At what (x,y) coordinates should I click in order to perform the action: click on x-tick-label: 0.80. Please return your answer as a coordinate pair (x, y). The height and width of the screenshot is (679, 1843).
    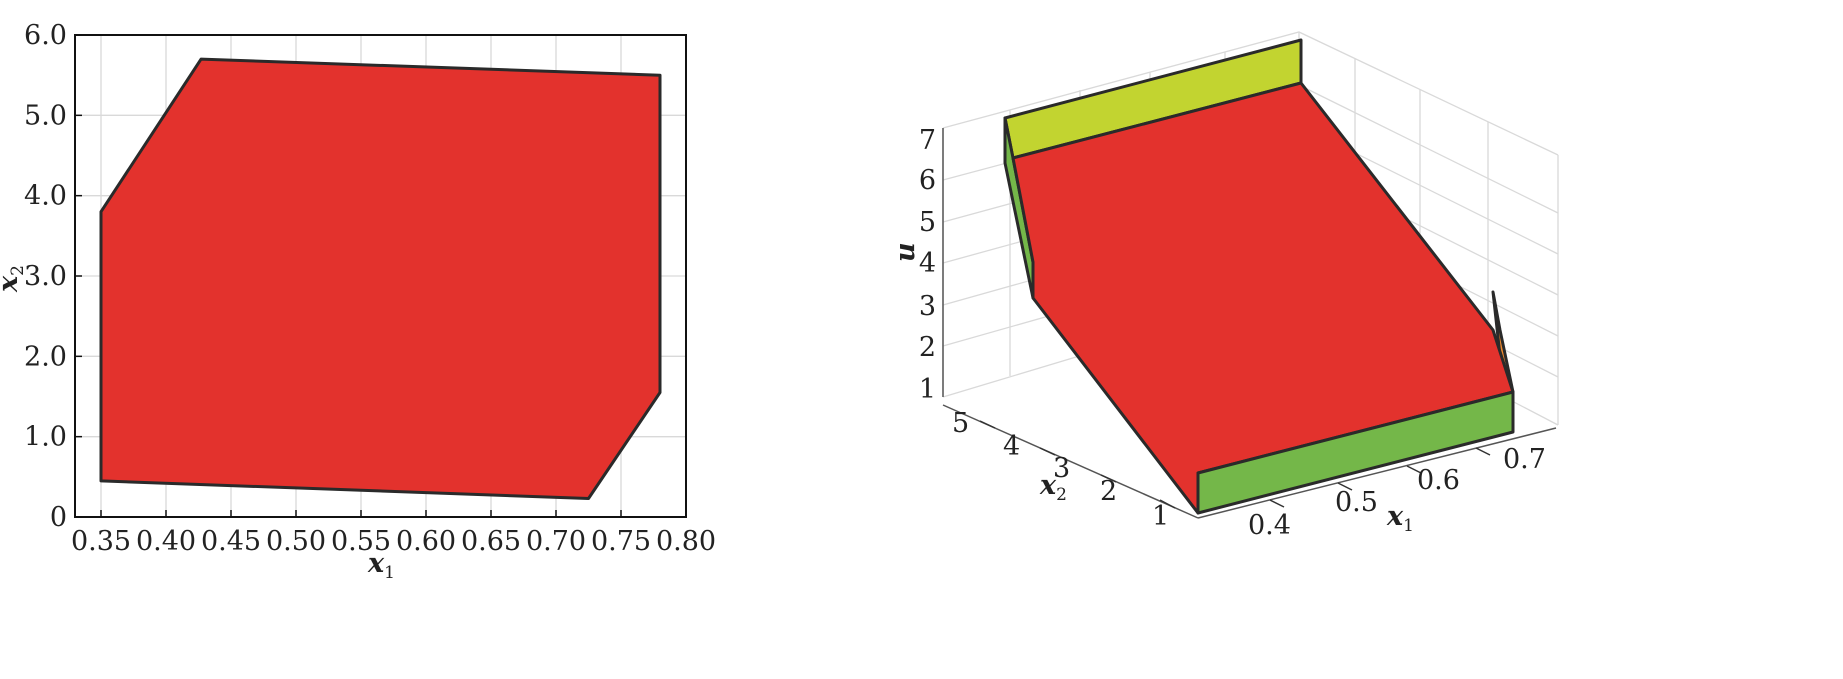
    Looking at the image, I should click on (686, 541).